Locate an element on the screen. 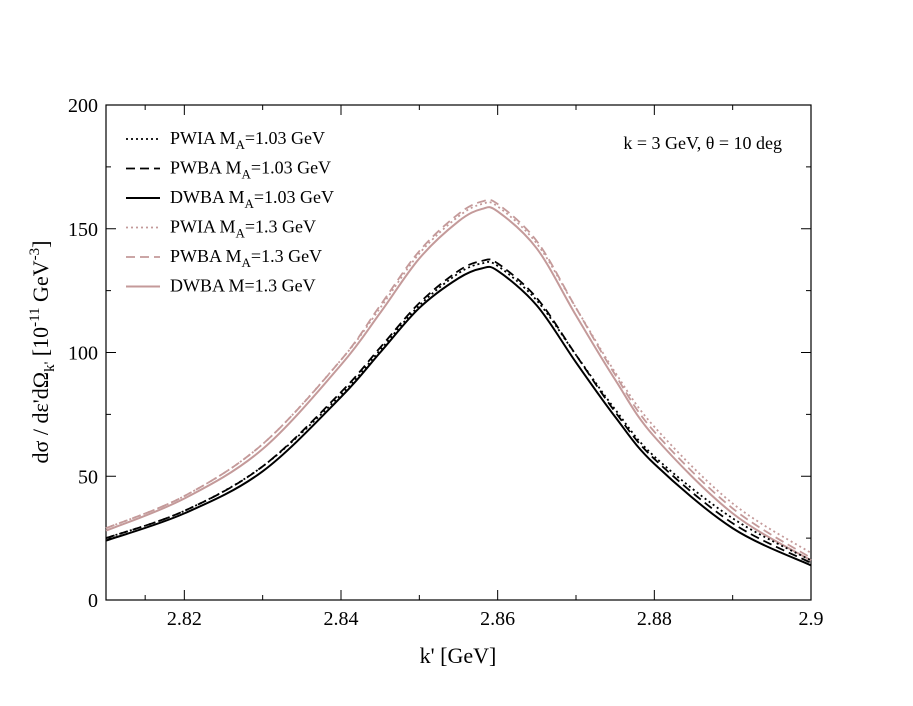 The height and width of the screenshot is (706, 913). y-axis-label-prefix: dσ / dε'dΩ is located at coordinates (40, 418).